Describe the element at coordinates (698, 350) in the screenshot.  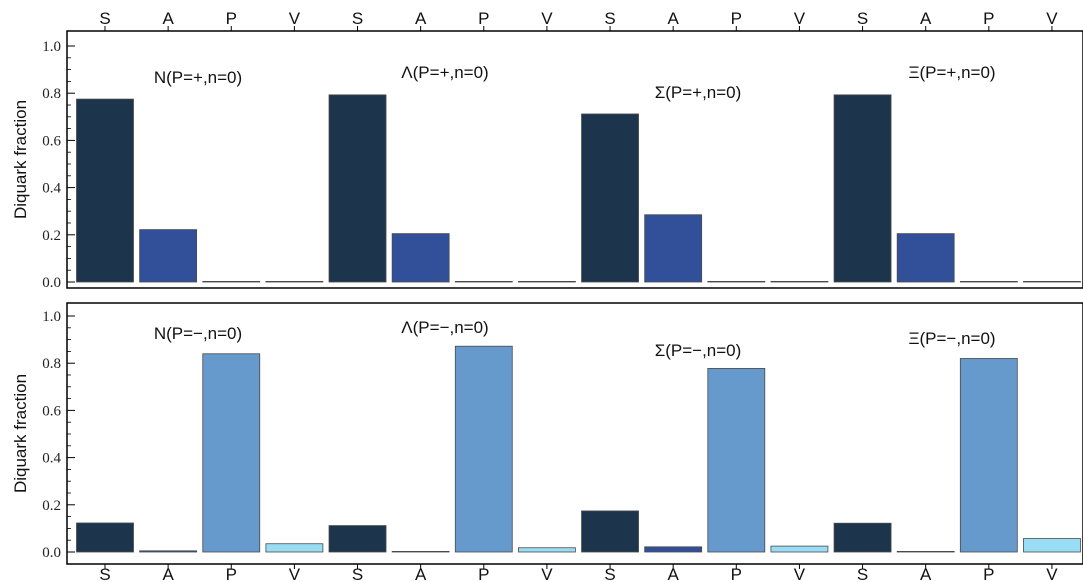
I see `group-annotation: Σ(P=−,n=0)` at that location.